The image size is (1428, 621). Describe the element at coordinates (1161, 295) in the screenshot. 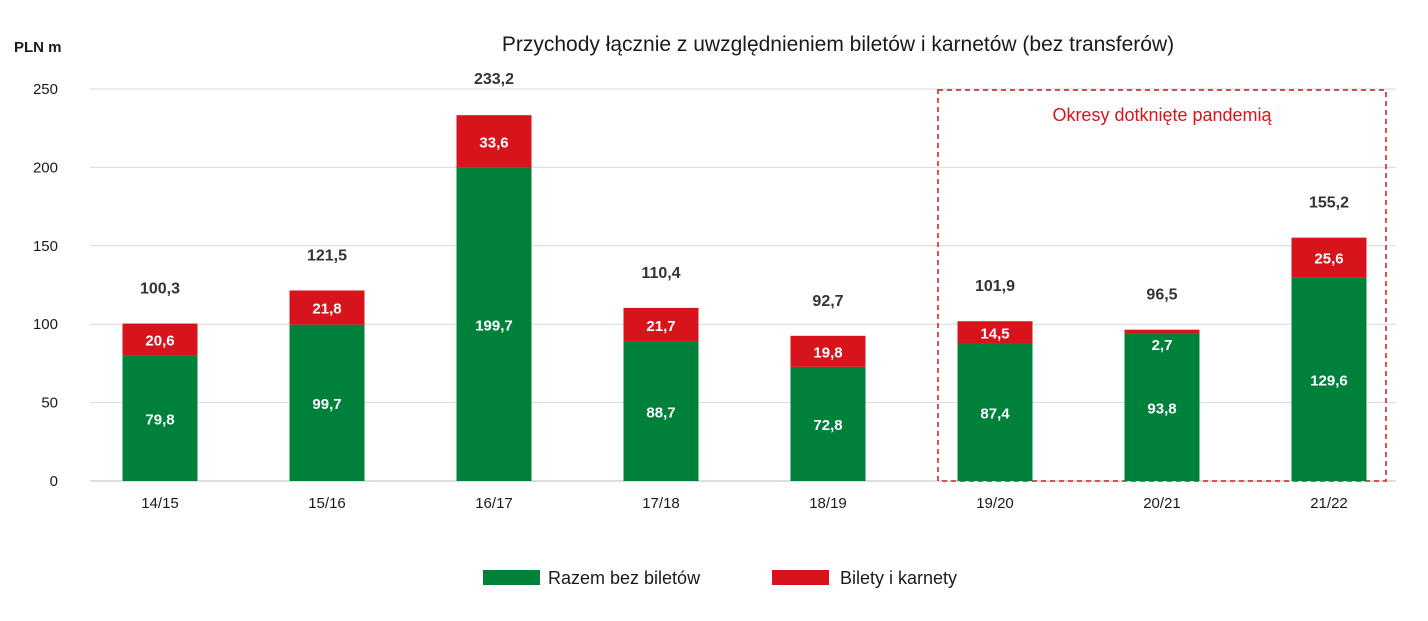

I see `total-label: 96,5` at that location.